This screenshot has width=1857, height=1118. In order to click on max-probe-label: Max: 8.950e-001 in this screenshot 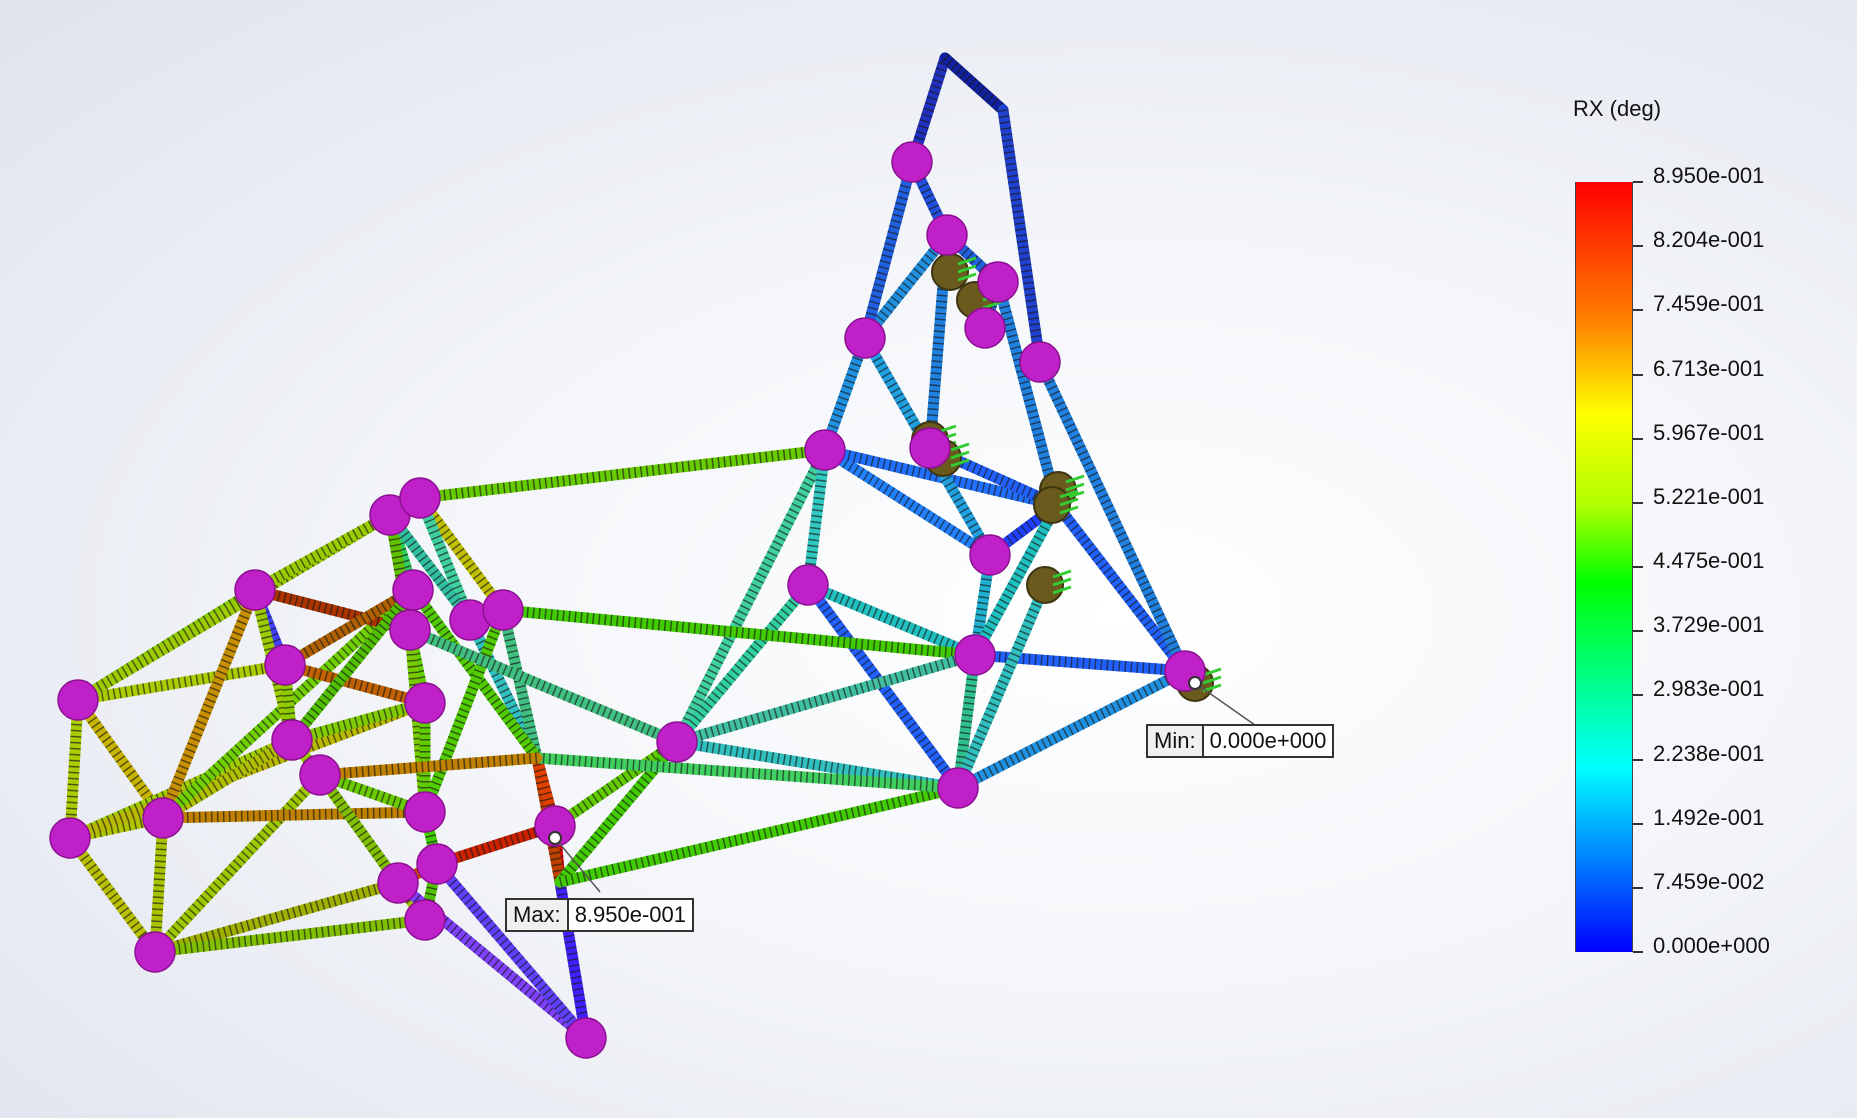, I will do `click(600, 915)`.